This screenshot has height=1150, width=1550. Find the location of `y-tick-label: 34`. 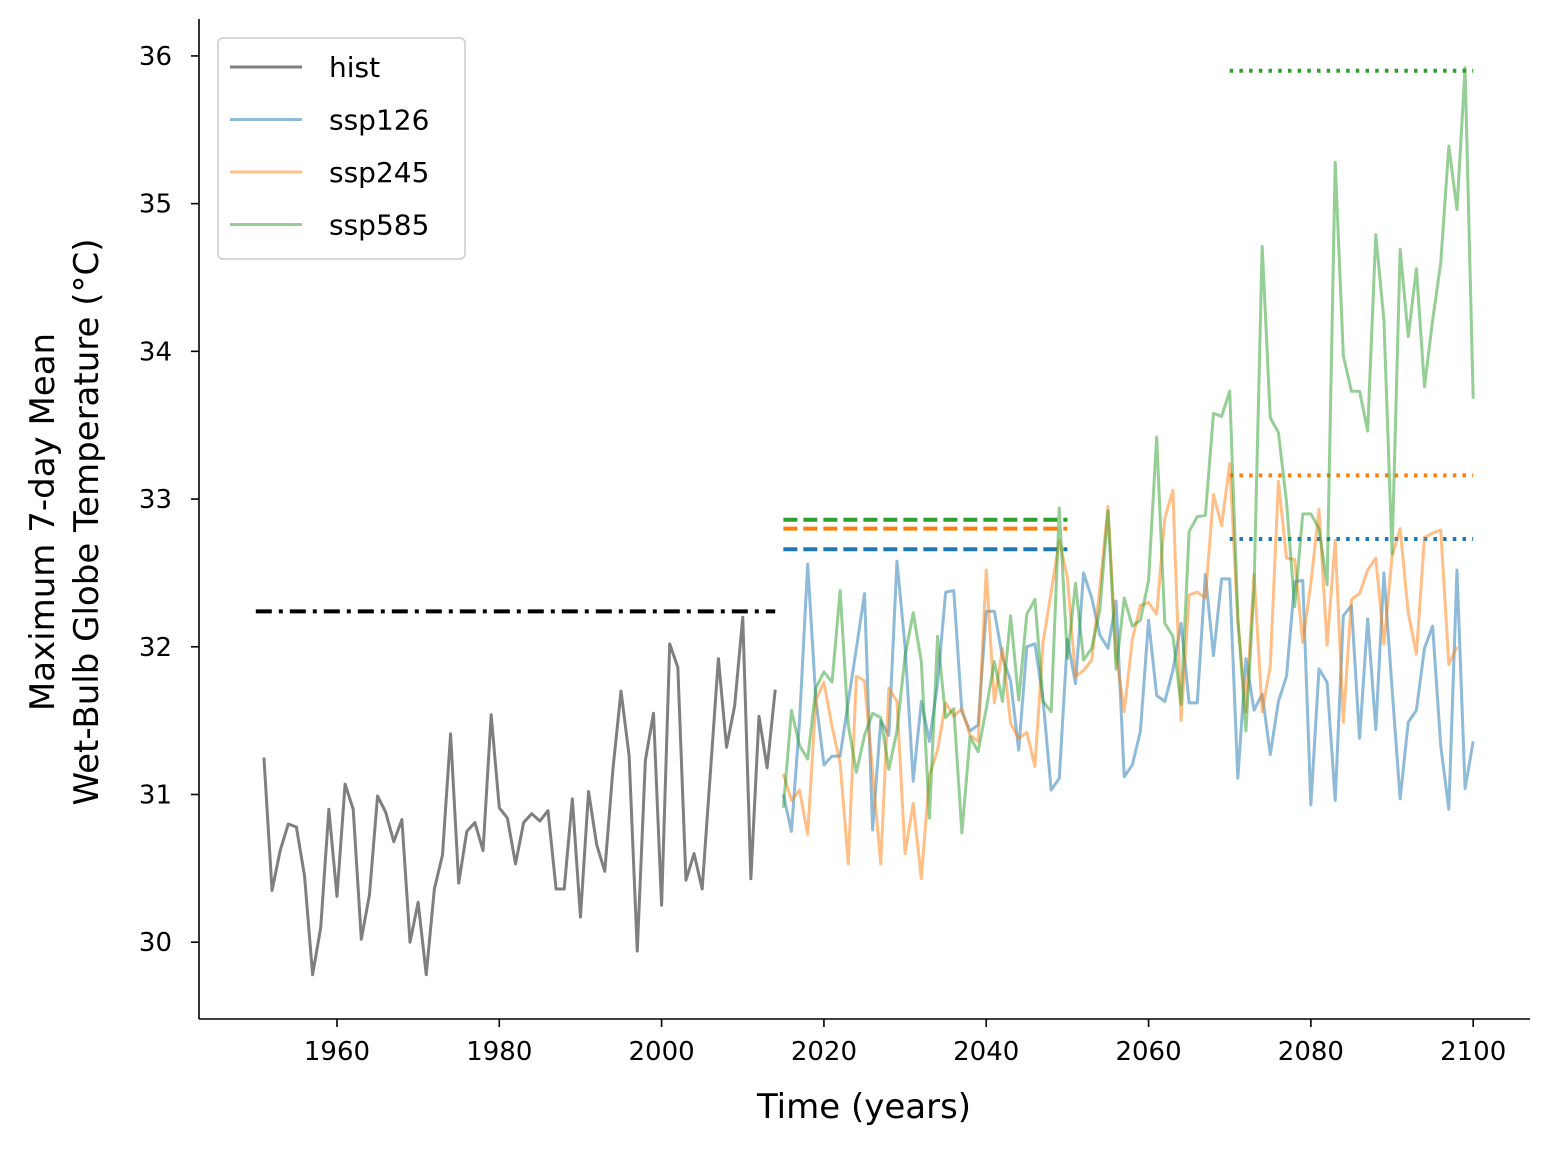

y-tick-label: 34 is located at coordinates (155, 352).